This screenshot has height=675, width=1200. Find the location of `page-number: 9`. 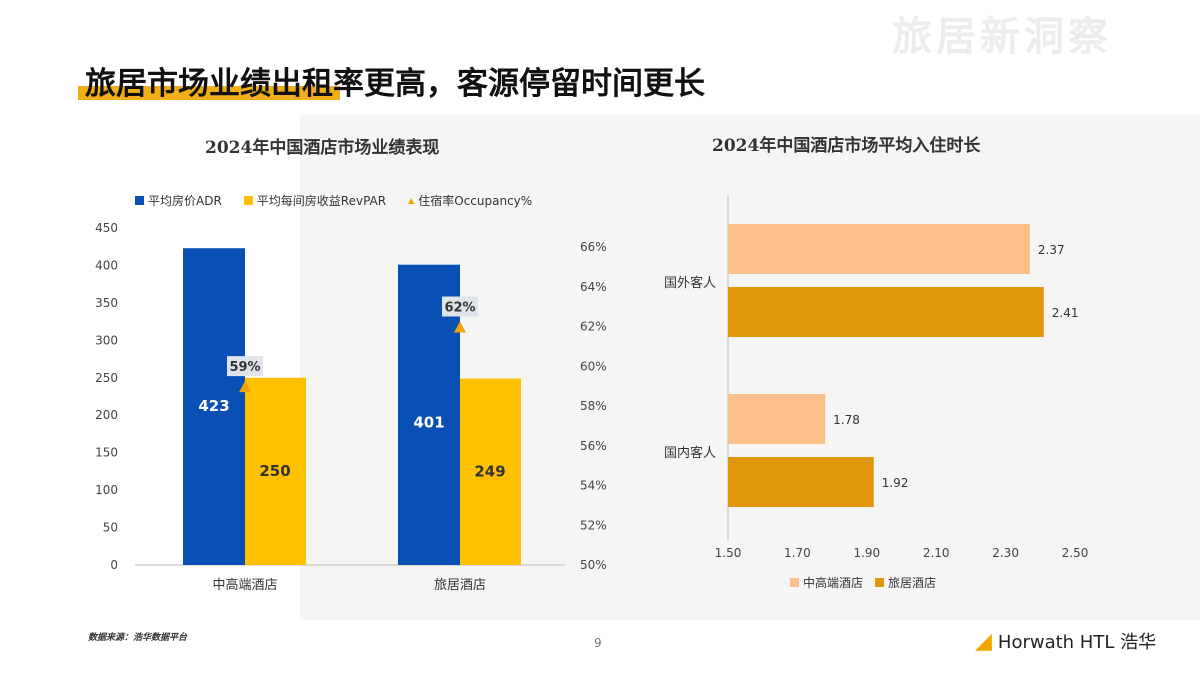

page-number: 9 is located at coordinates (598, 643).